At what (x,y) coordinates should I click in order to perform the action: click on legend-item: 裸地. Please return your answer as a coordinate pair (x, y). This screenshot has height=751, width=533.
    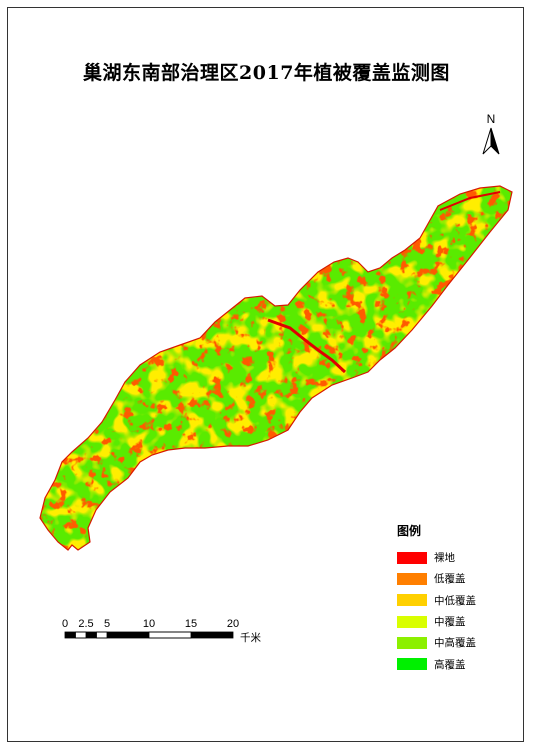
    Looking at the image, I should click on (452, 557).